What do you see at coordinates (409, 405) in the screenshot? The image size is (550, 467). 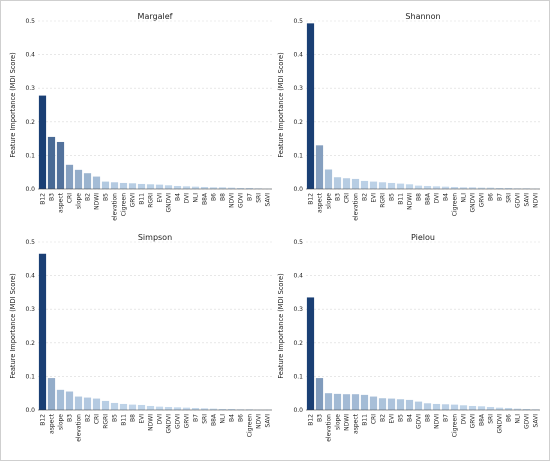 I see `bar-b4` at bounding box center [409, 405].